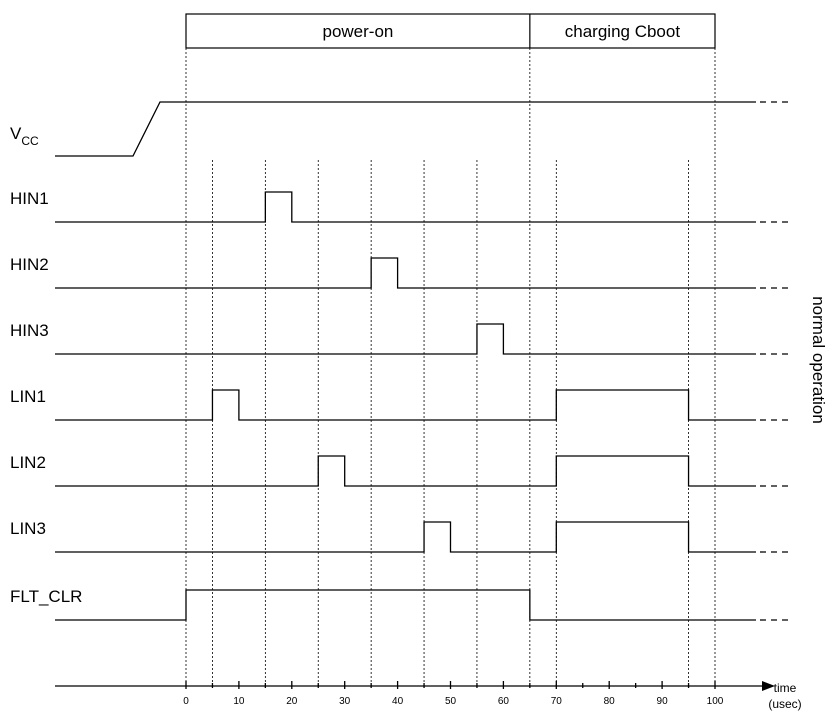  Describe the element at coordinates (818, 360) in the screenshot. I see `normal-operation-label: normal operation` at that location.